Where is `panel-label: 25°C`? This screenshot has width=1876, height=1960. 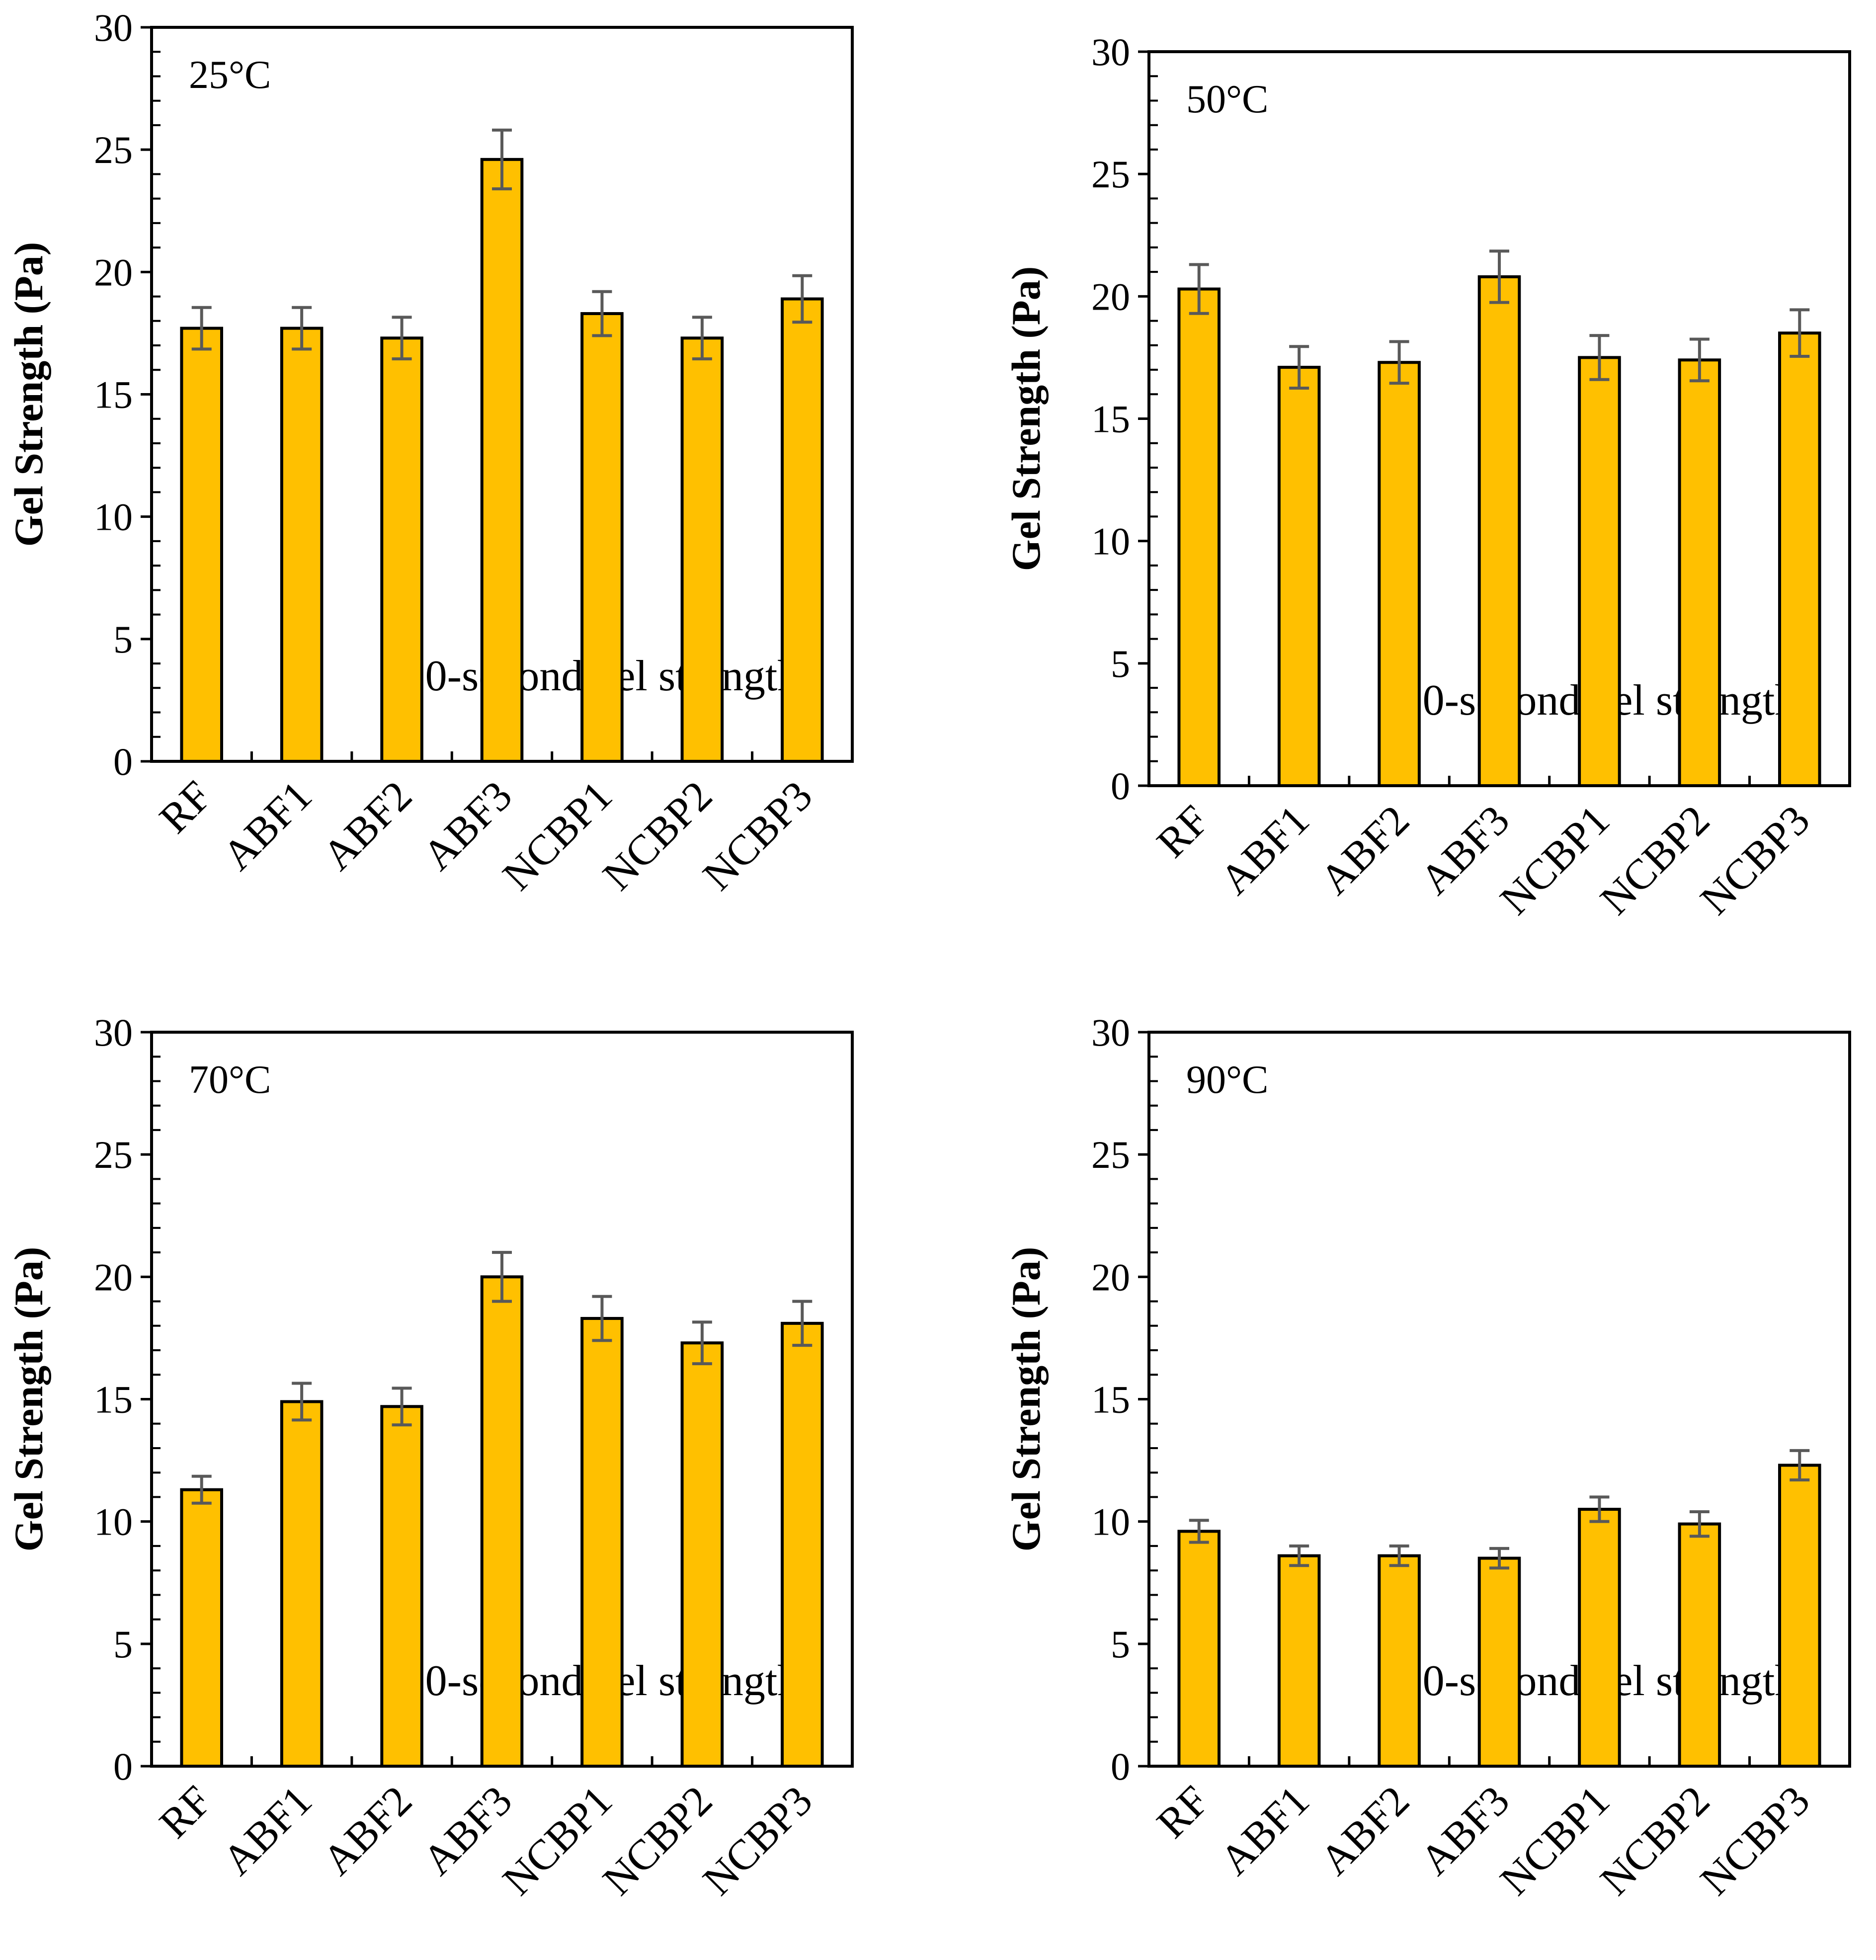
panel-label: 25°C is located at coordinates (230, 75).